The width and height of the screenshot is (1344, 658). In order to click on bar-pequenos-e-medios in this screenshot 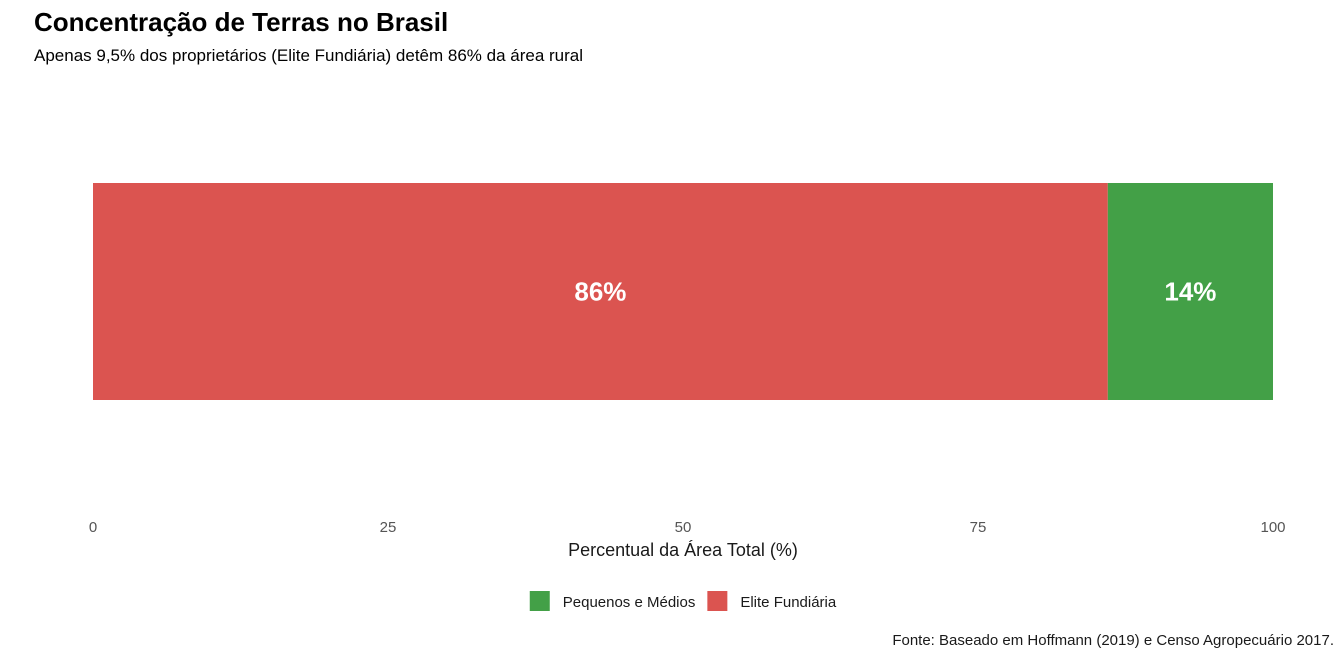, I will do `click(1190, 291)`.